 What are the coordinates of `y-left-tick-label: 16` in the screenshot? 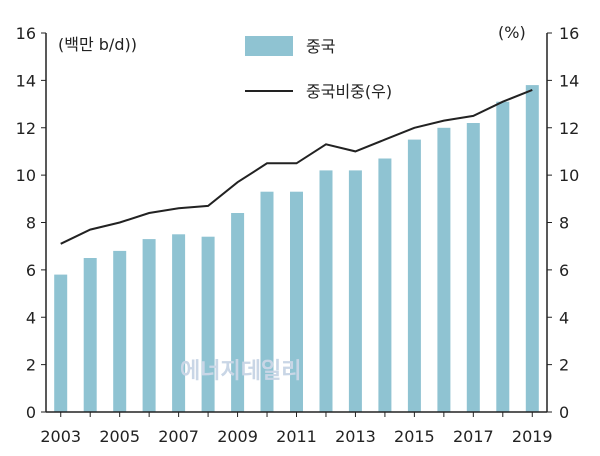 It's located at (26, 33).